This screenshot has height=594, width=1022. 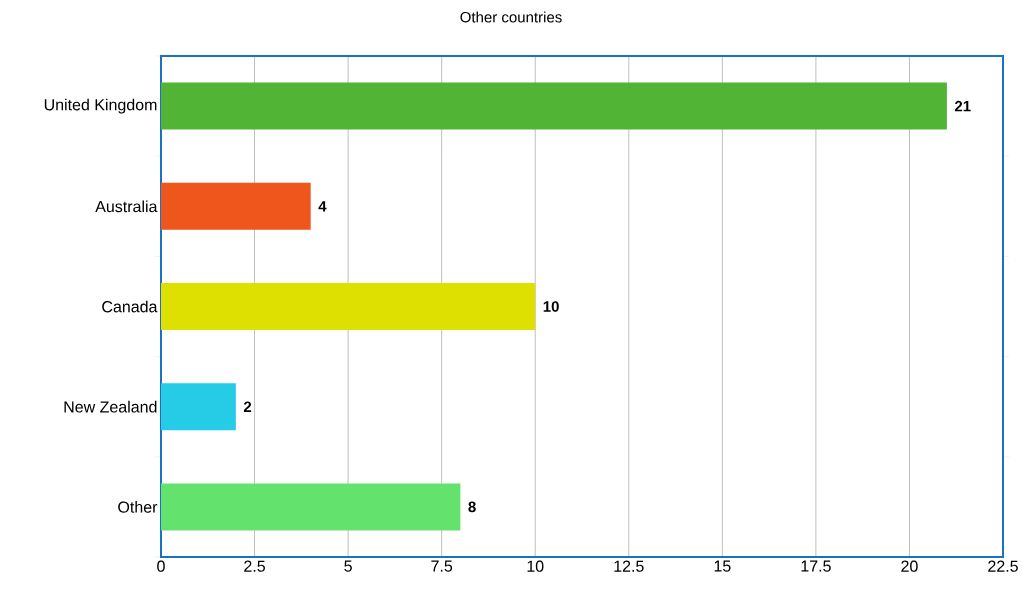 I want to click on x-tick-label: 0, so click(x=161, y=566).